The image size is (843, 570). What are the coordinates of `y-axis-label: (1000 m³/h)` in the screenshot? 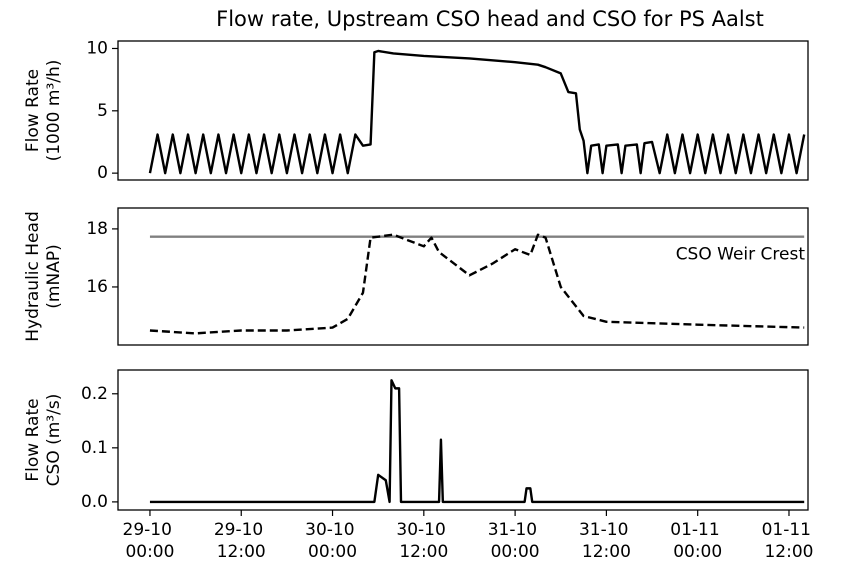 It's located at (54, 111).